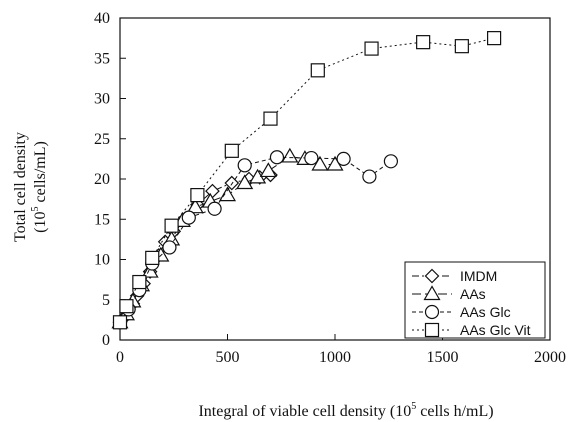 The width and height of the screenshot is (580, 422). I want to click on y-axis-title-line2: (105 cells/mL), so click(39, 187).